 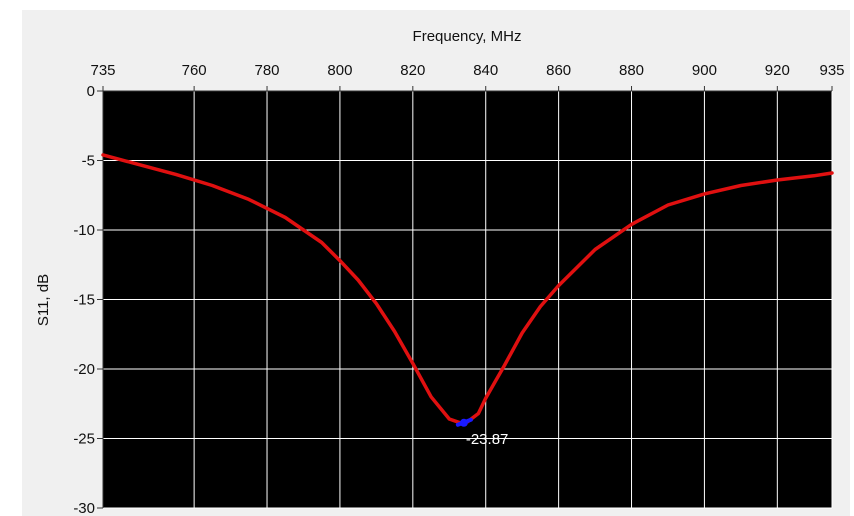 What do you see at coordinates (84, 508) in the screenshot?
I see `y-tick-label: -30` at bounding box center [84, 508].